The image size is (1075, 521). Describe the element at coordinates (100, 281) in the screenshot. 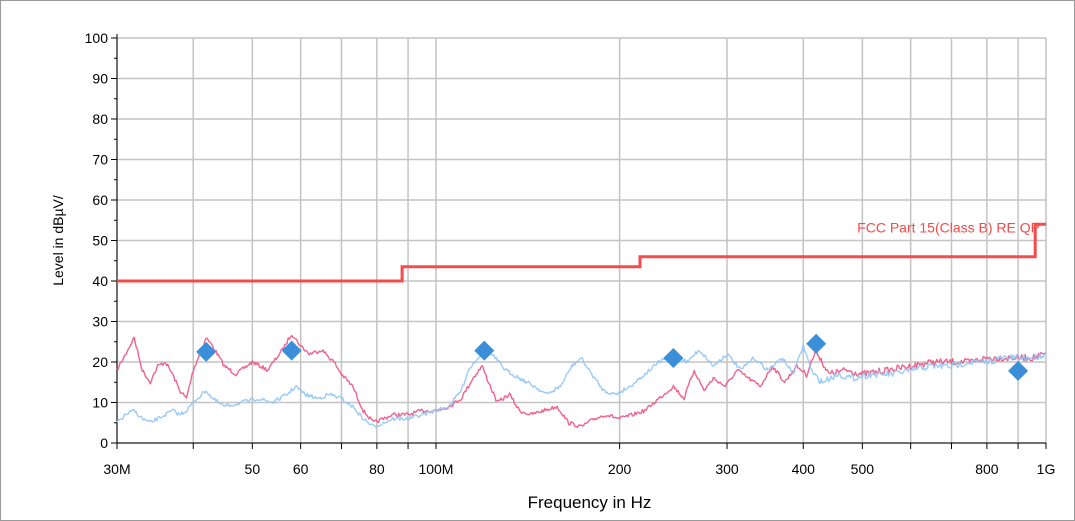

I see `y-tick-label: 40` at that location.